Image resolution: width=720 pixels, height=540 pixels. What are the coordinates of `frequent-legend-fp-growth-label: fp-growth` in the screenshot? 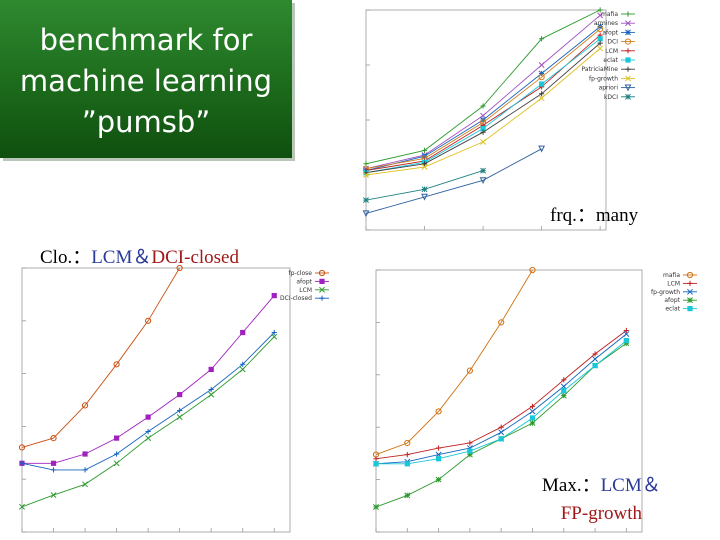 It's located at (603, 78).